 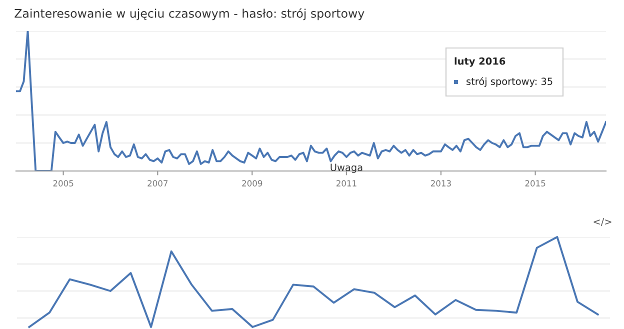 I want to click on x-tick-label: 2005, so click(x=63, y=183).